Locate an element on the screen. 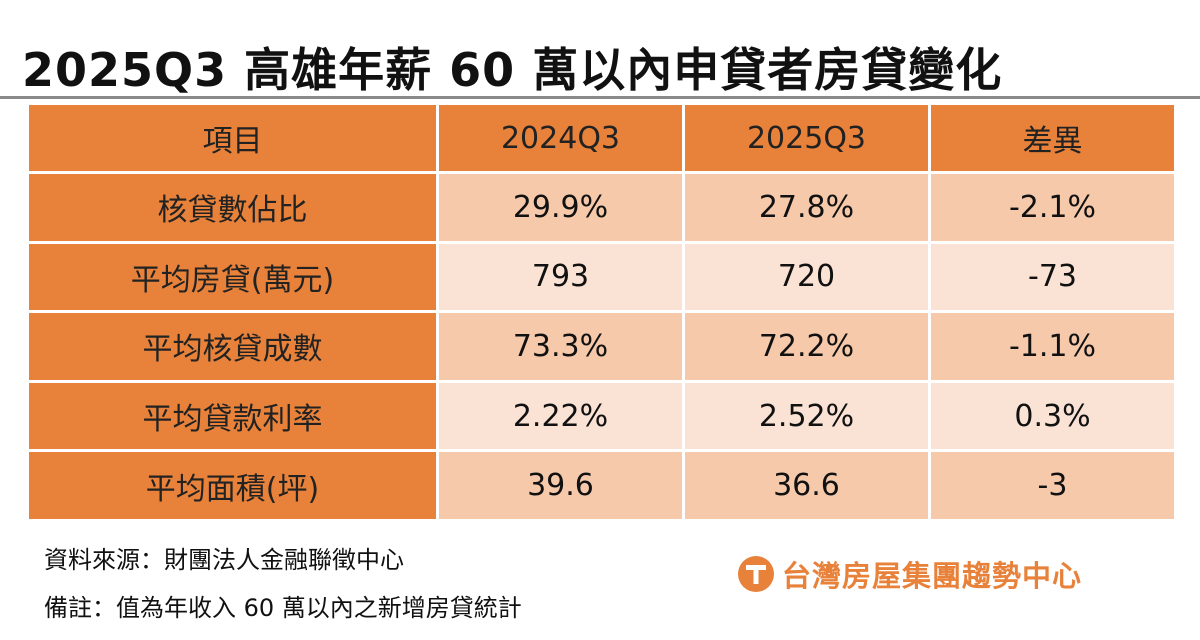  table-row: 平均核貸成數 73.3% 72.2% -1.1% is located at coordinates (601, 346).